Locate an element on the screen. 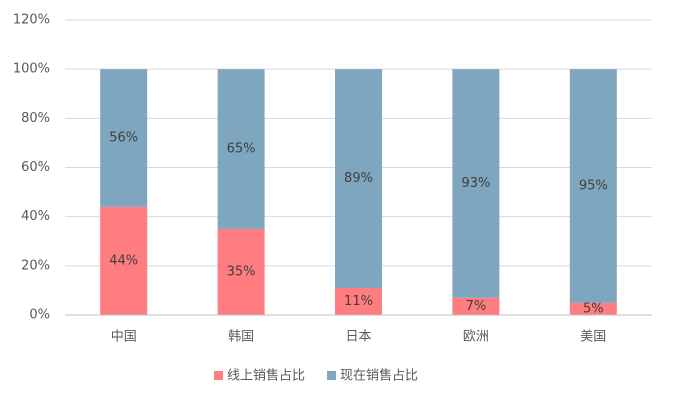 This screenshot has width=674, height=405. x-tick-label: 日本 is located at coordinates (358, 337).